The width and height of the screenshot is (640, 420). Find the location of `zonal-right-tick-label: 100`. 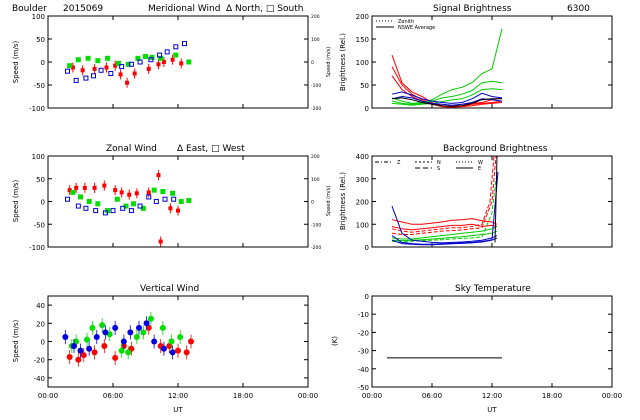

zonal-right-tick-label: 100 is located at coordinates (315, 180).